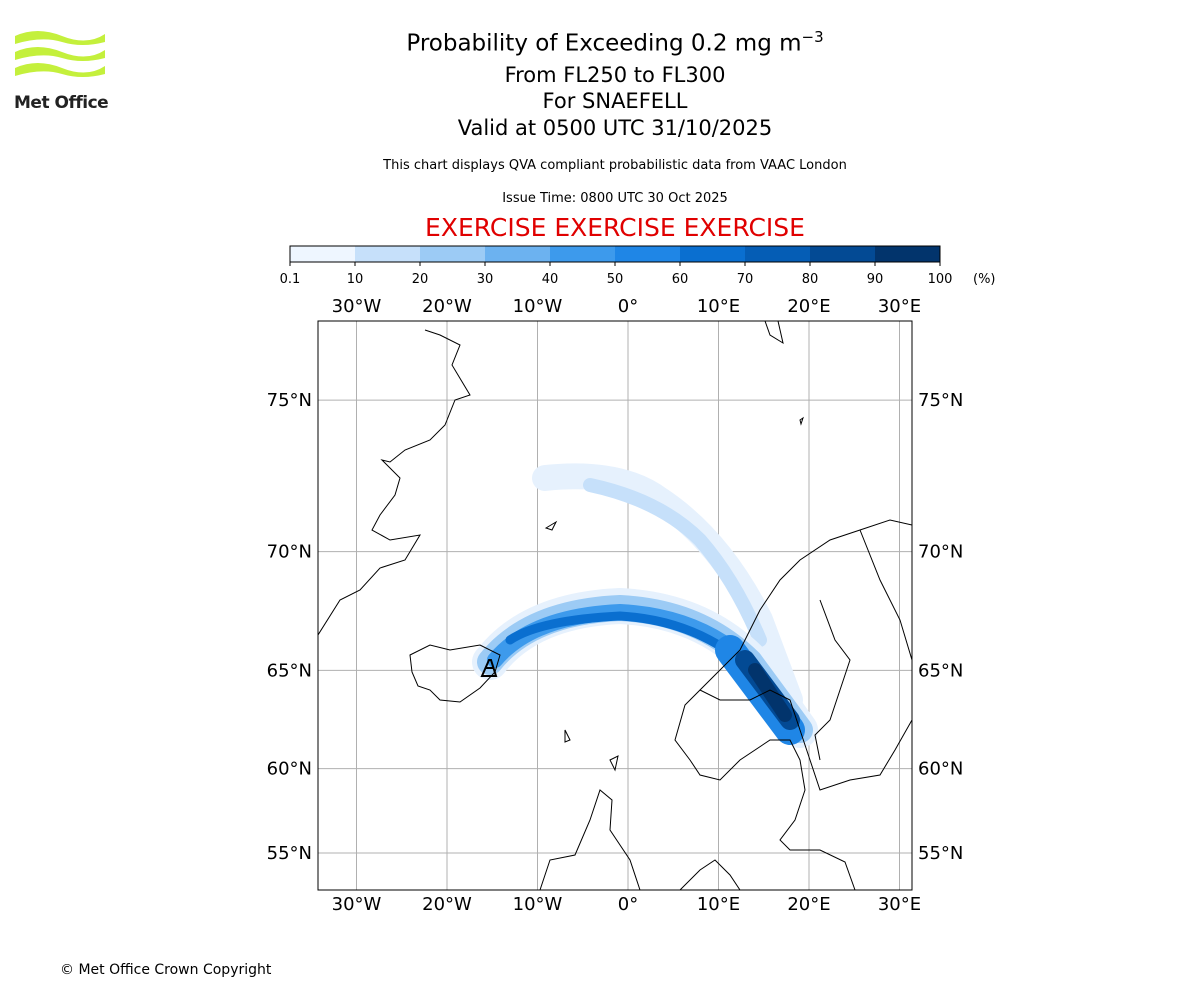 Image resolution: width=1200 pixels, height=1000 pixels. I want to click on lon-label-top: 20°W, so click(447, 306).